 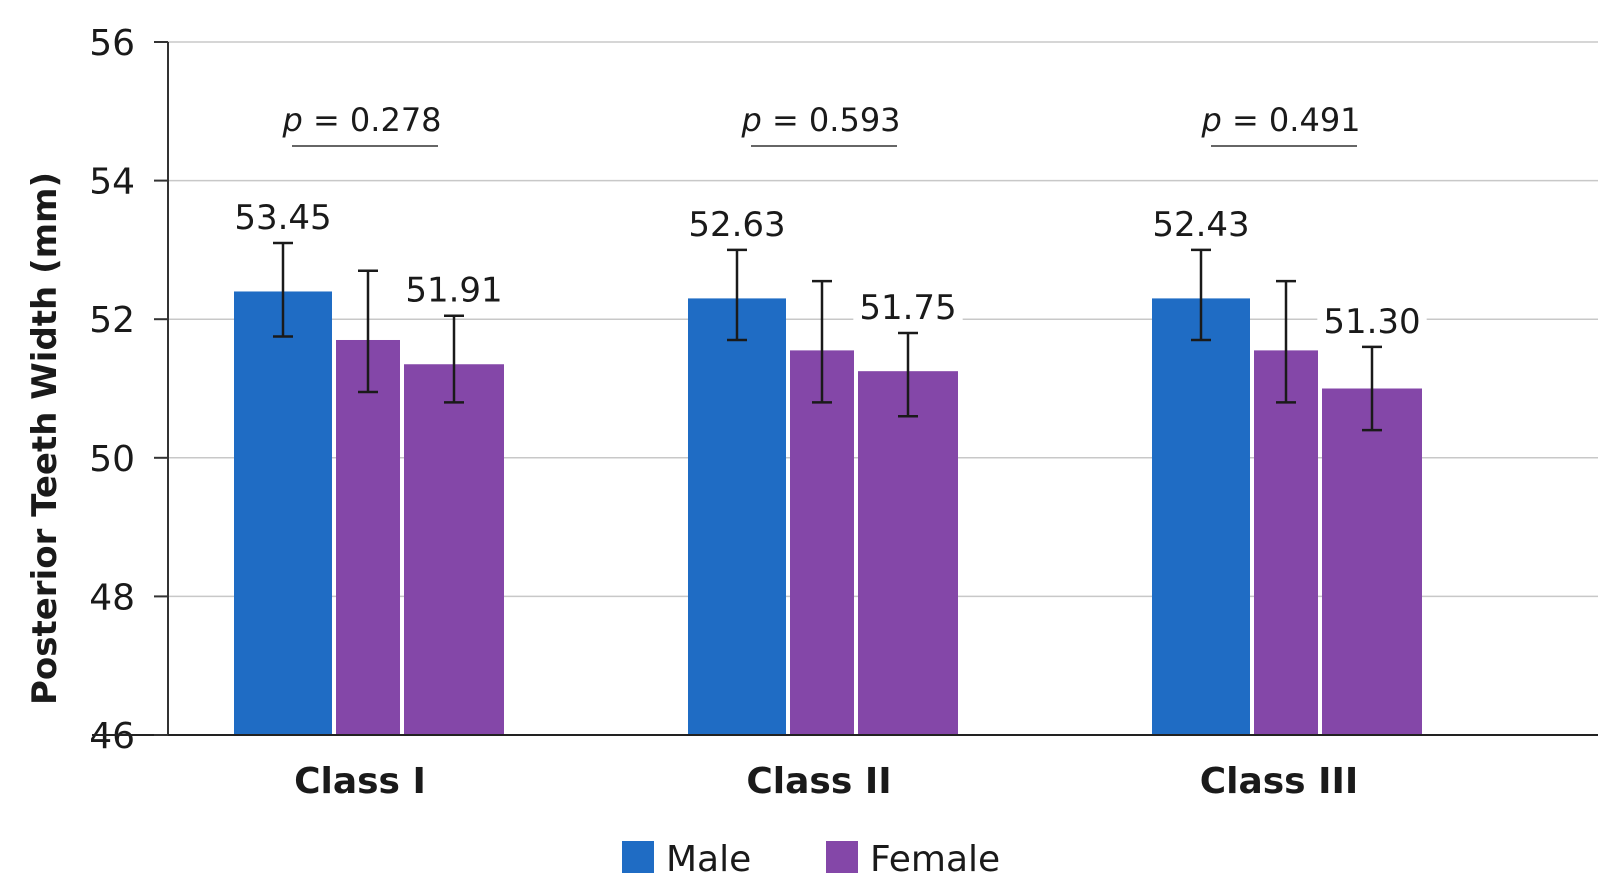 I want to click on p-value-annotations: p = 0.278 p = 0.593 p = 0.491, so click(x=821, y=124).